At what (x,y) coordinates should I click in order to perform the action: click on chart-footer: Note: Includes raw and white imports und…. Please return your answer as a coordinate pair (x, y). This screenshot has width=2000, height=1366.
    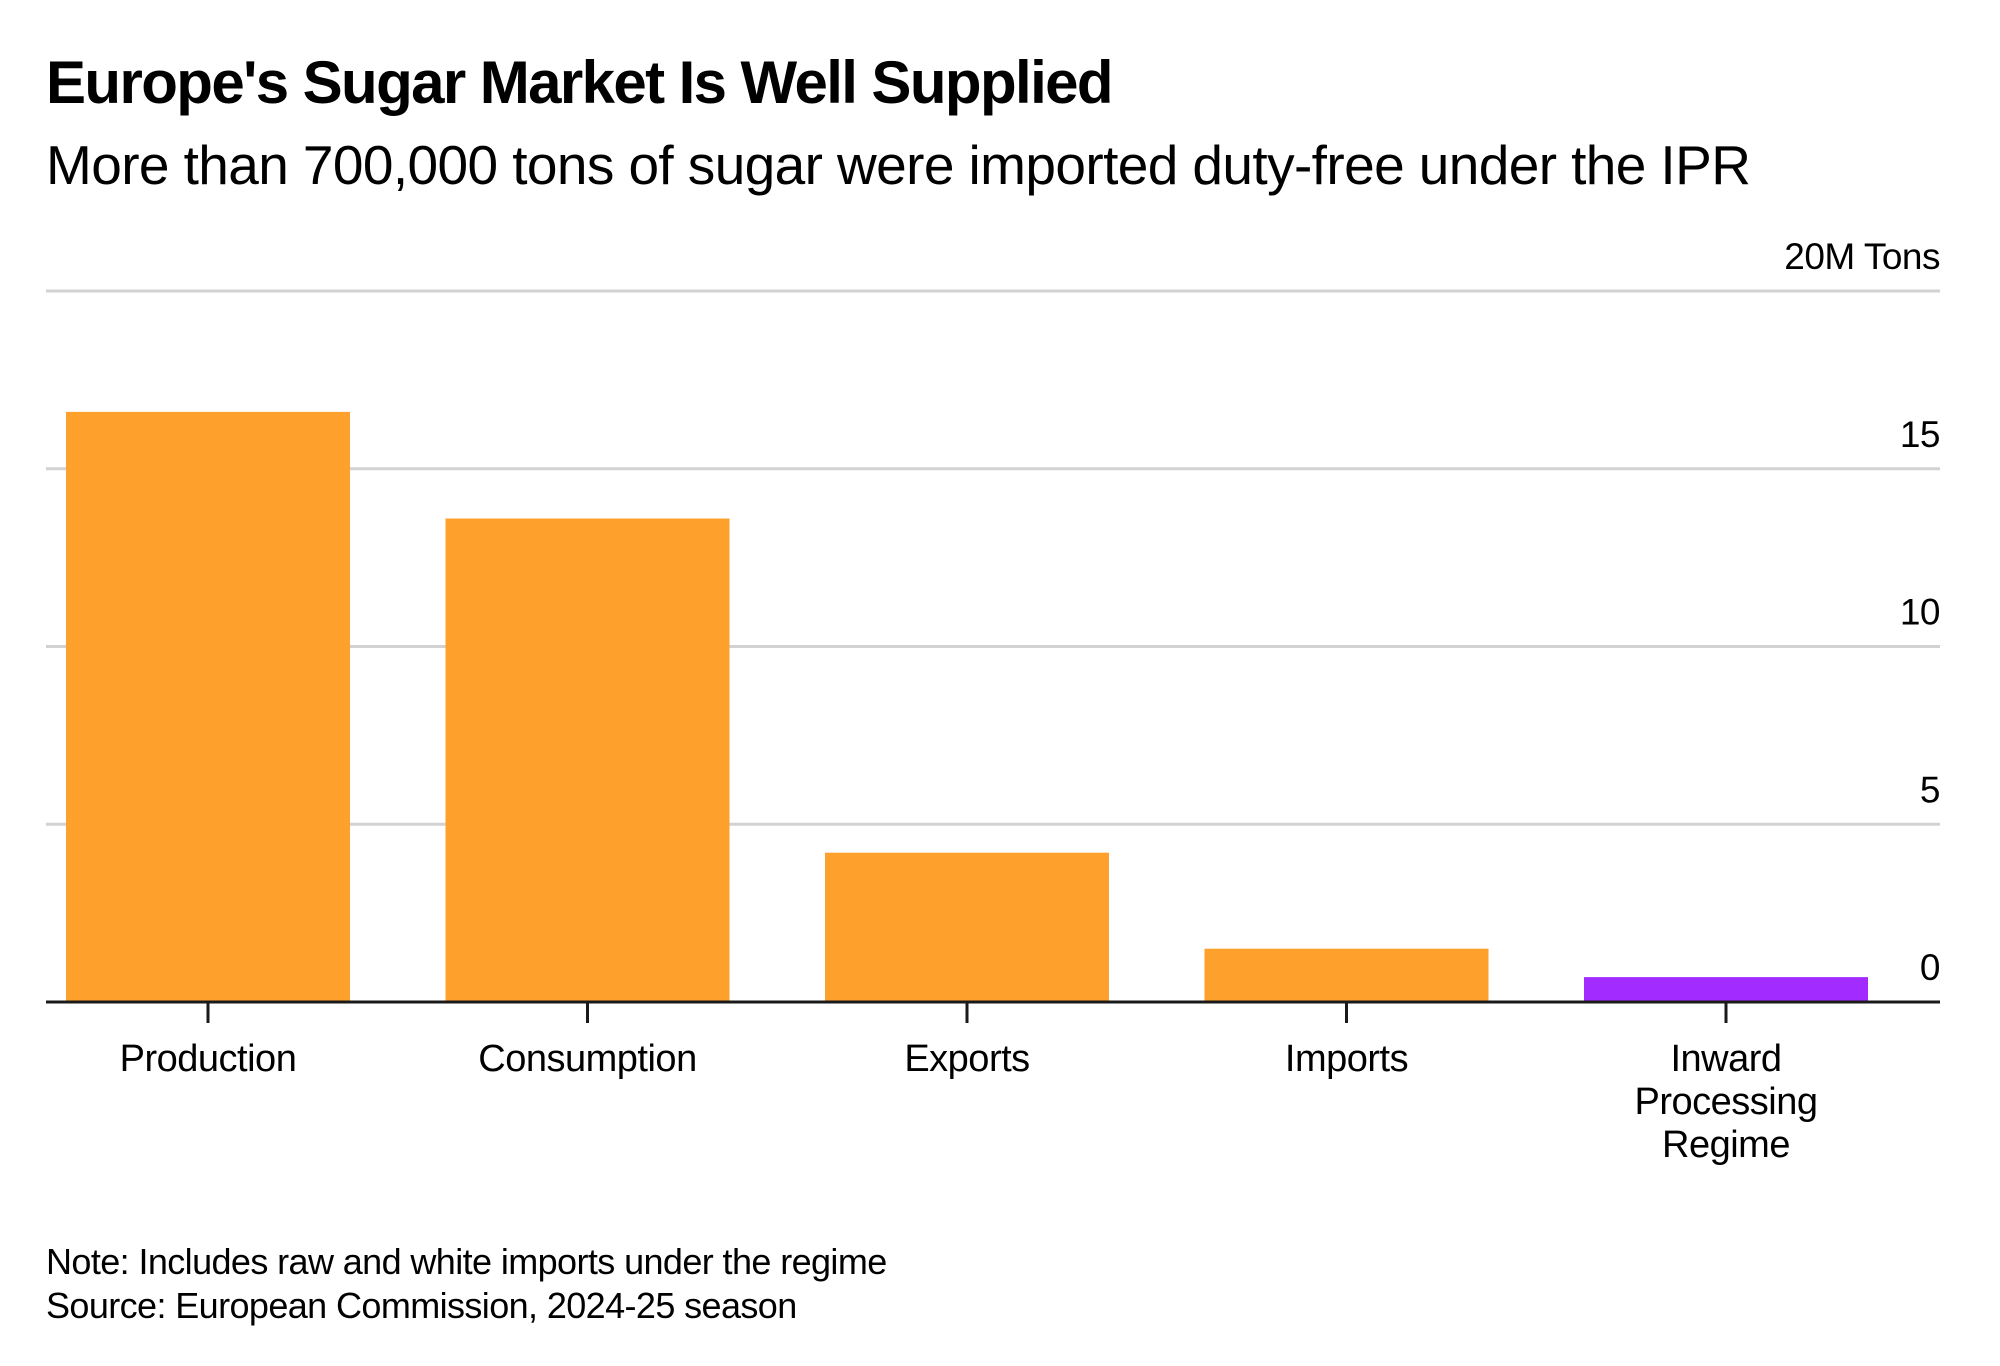
    Looking at the image, I should click on (466, 1284).